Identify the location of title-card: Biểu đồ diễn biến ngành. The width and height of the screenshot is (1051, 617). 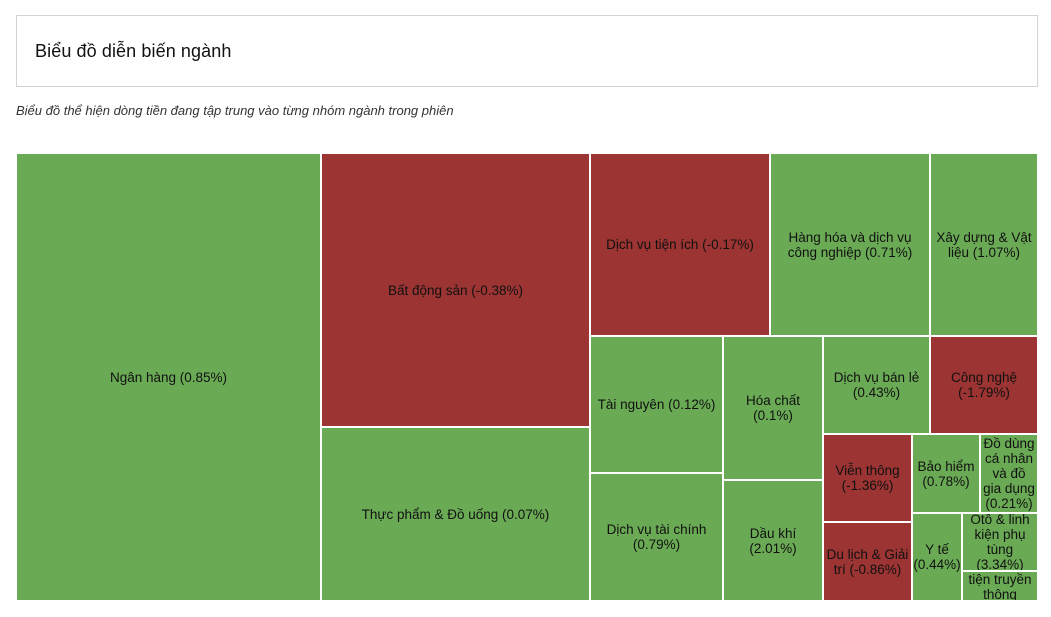
(527, 51).